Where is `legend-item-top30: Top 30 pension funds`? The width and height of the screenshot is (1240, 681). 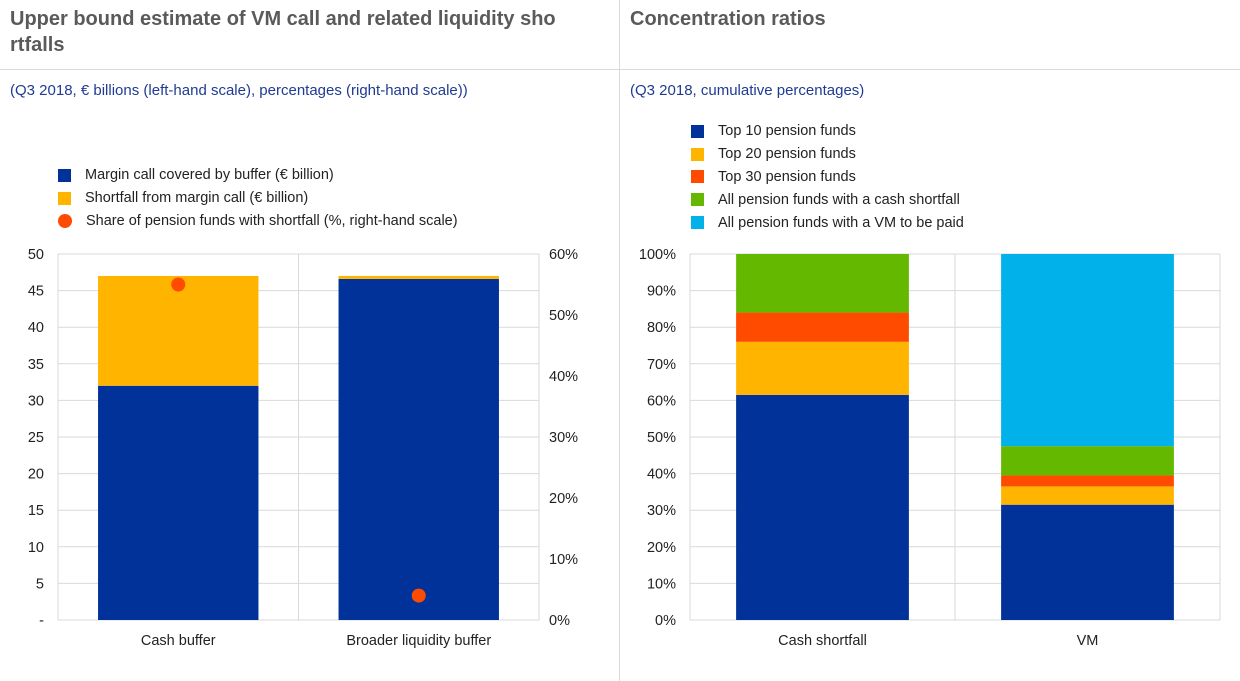
legend-item-top30: Top 30 pension funds is located at coordinates (827, 177).